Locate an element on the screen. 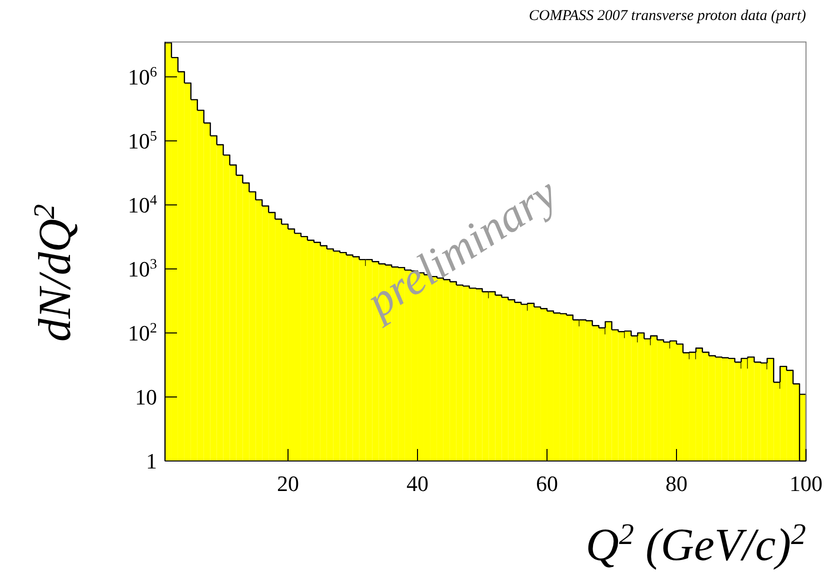 The height and width of the screenshot is (574, 837). chart-title: COMPASS 2007 transverse proton data (part) is located at coordinates (667, 16).